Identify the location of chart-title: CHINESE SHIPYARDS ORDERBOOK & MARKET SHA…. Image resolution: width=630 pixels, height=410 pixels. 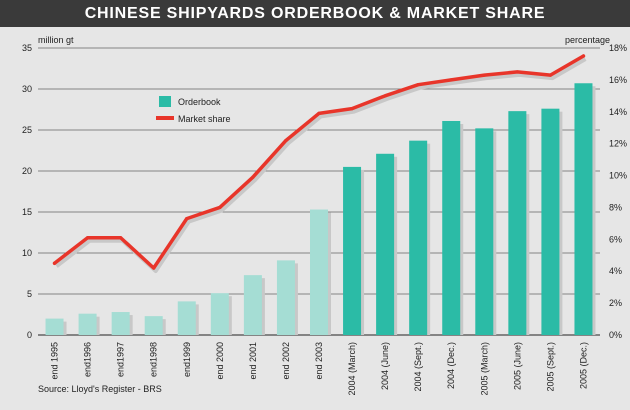
(315, 13).